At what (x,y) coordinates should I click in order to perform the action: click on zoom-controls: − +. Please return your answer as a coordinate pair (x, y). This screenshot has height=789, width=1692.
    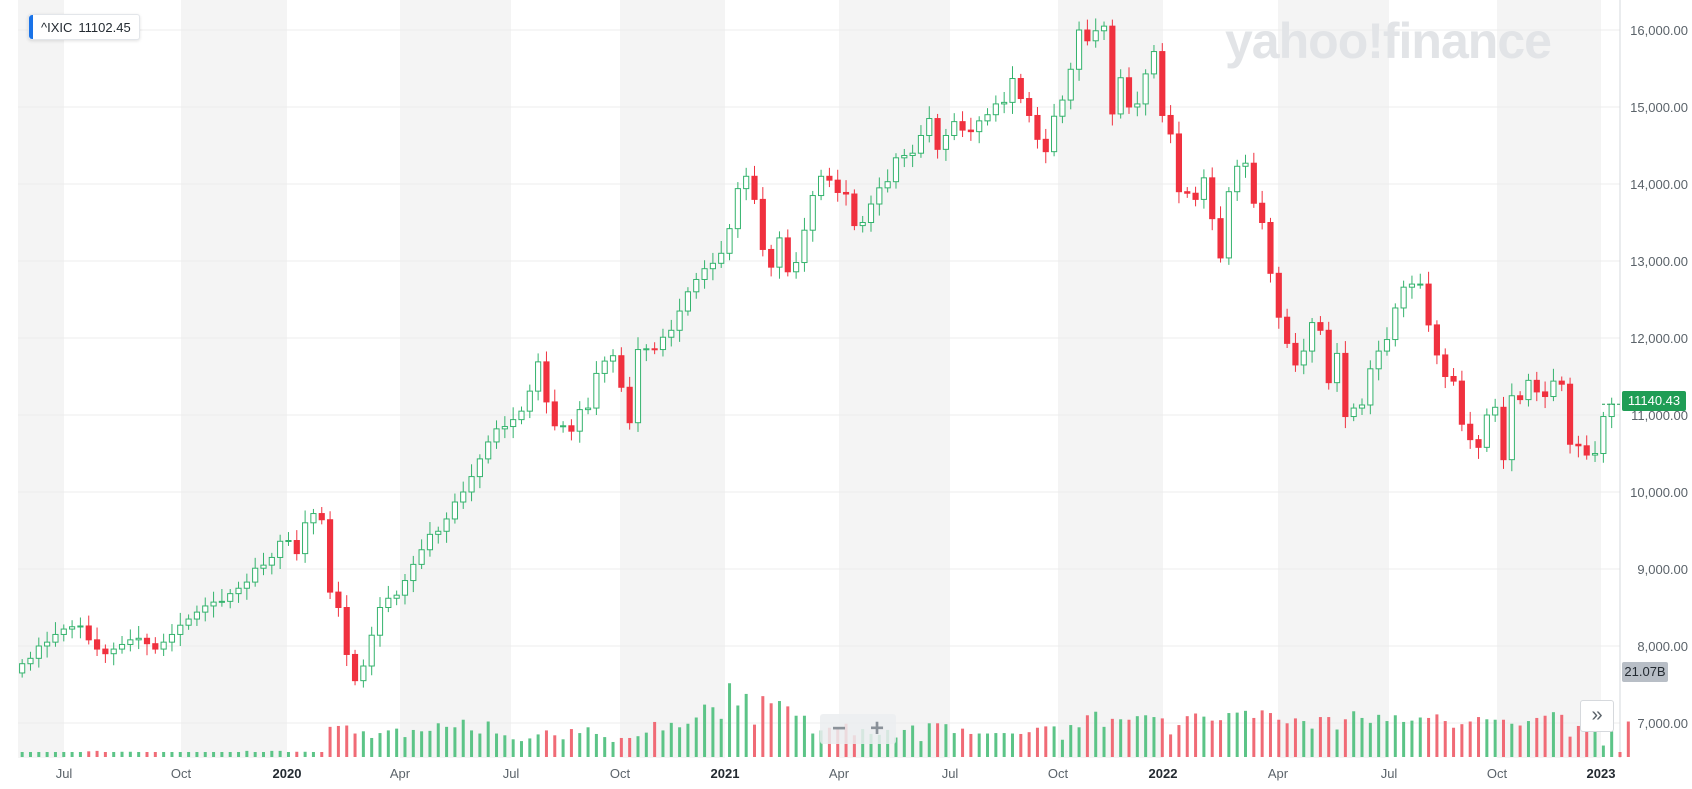
    Looking at the image, I should click on (858, 729).